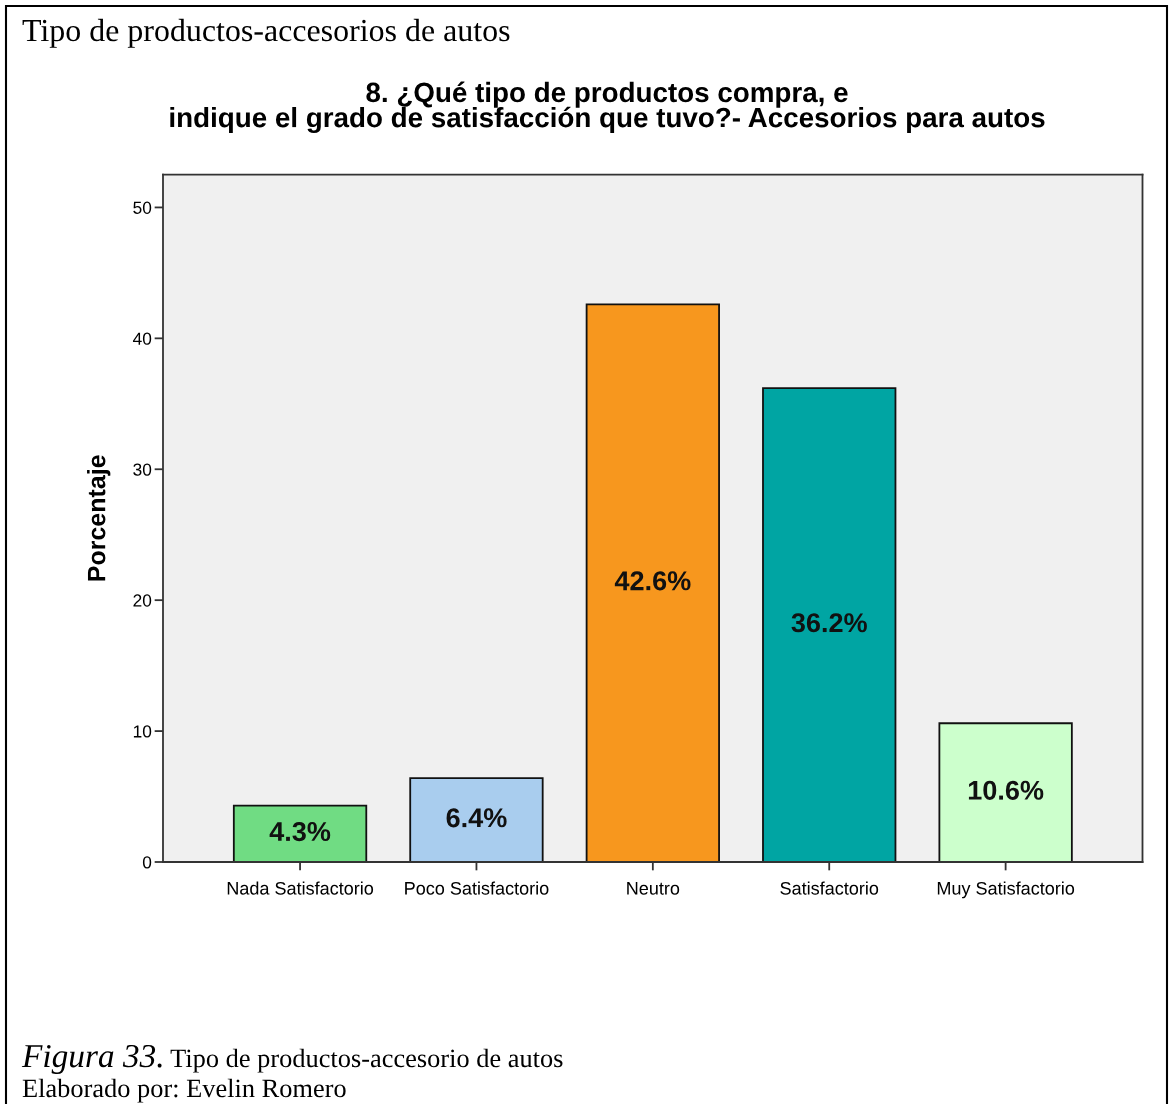 This screenshot has width=1171, height=1104. Describe the element at coordinates (477, 888) in the screenshot. I see `x-tick-label: Poco Satisfactorio` at that location.